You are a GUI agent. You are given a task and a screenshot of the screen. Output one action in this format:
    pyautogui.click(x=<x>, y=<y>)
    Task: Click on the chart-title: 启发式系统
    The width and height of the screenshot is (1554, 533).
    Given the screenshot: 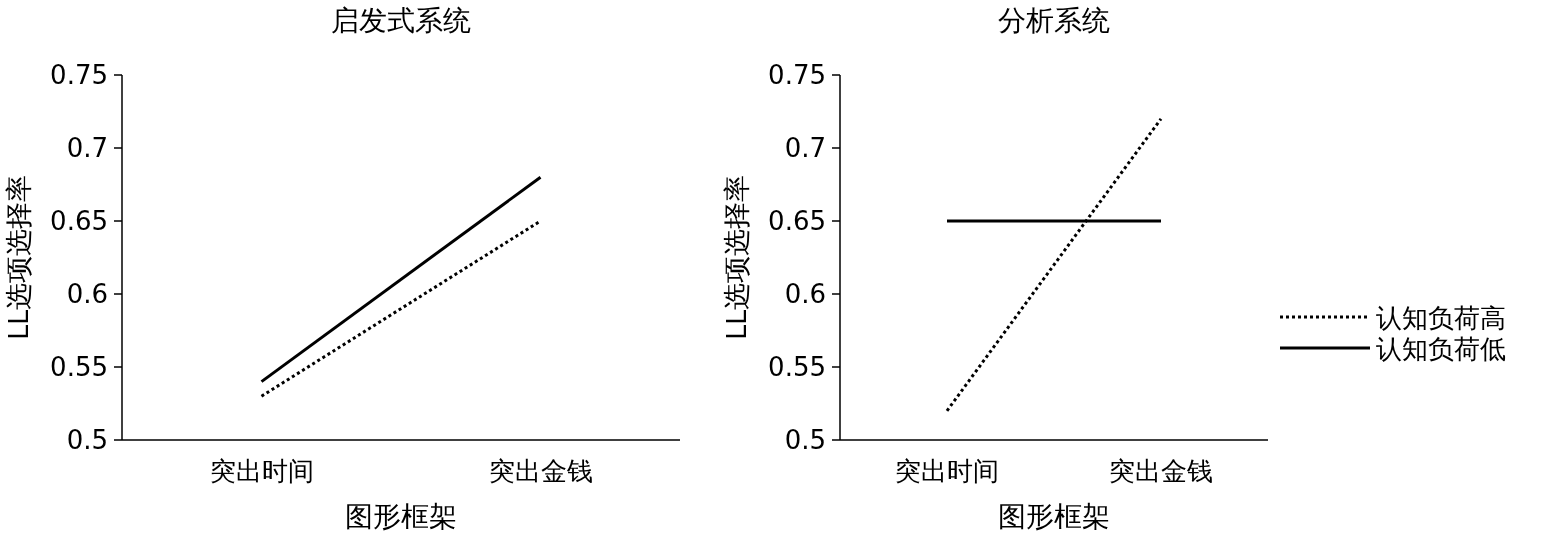 What is the action you would take?
    pyautogui.click(x=401, y=20)
    